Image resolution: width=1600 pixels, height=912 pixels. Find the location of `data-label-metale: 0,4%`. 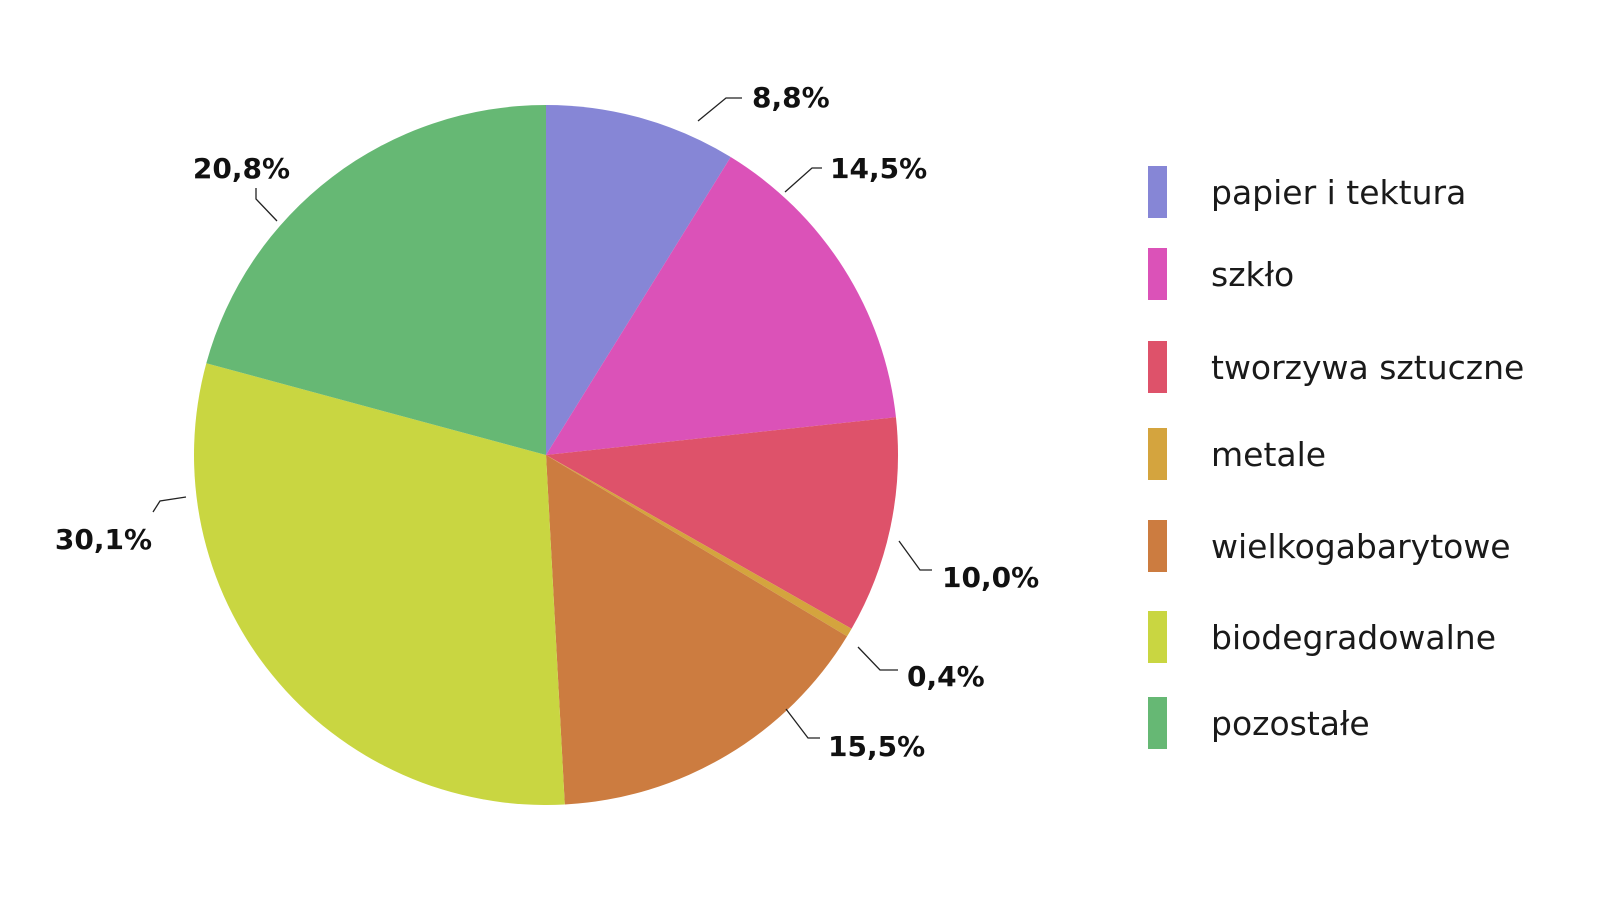

data-label-metale: 0,4% is located at coordinates (946, 676).